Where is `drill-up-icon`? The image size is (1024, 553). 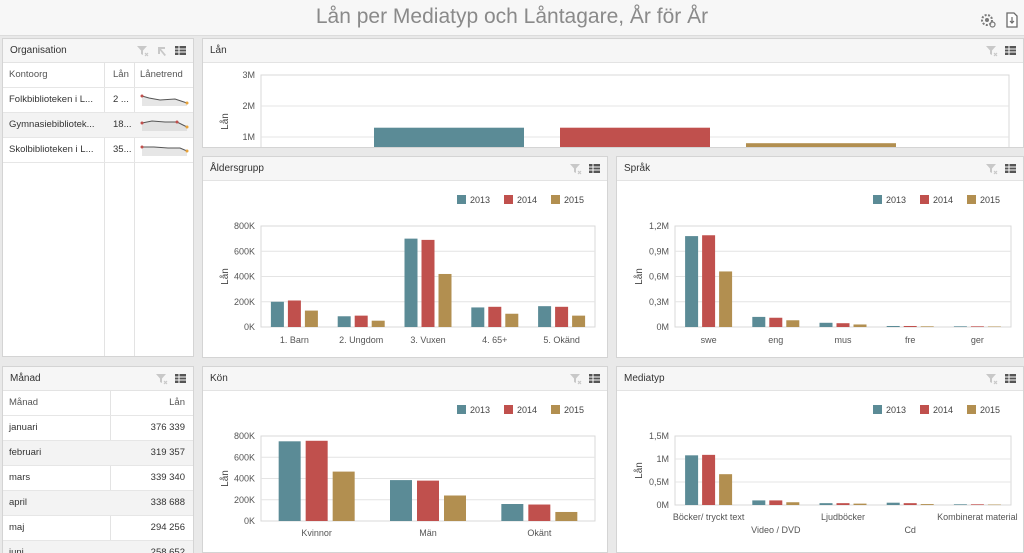 drill-up-icon is located at coordinates (161, 50).